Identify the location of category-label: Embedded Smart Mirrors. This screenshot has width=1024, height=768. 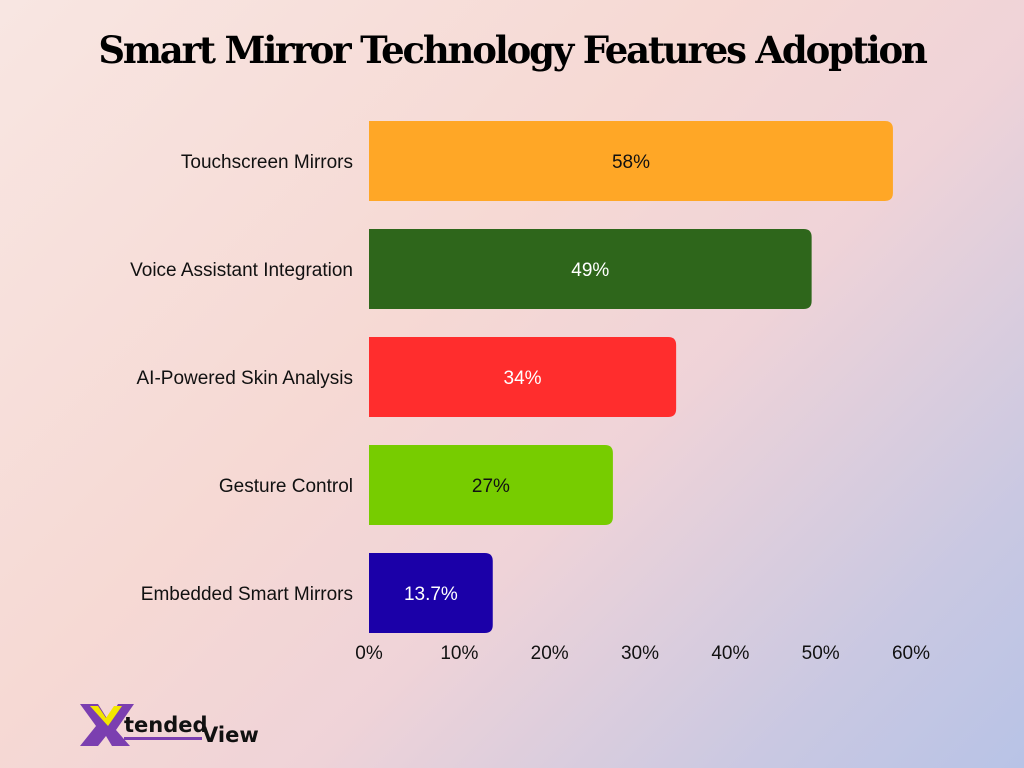
(247, 594).